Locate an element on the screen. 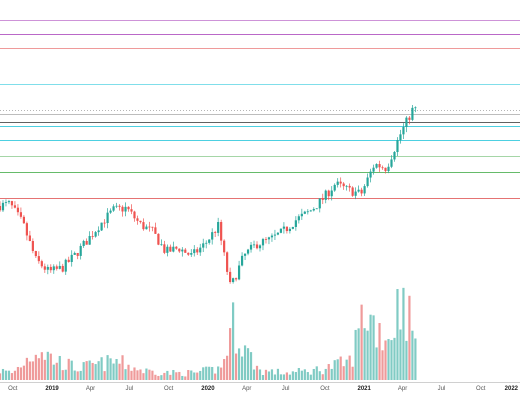 This screenshot has width=520, height=405. x-tick-label: 2021 is located at coordinates (364, 389).